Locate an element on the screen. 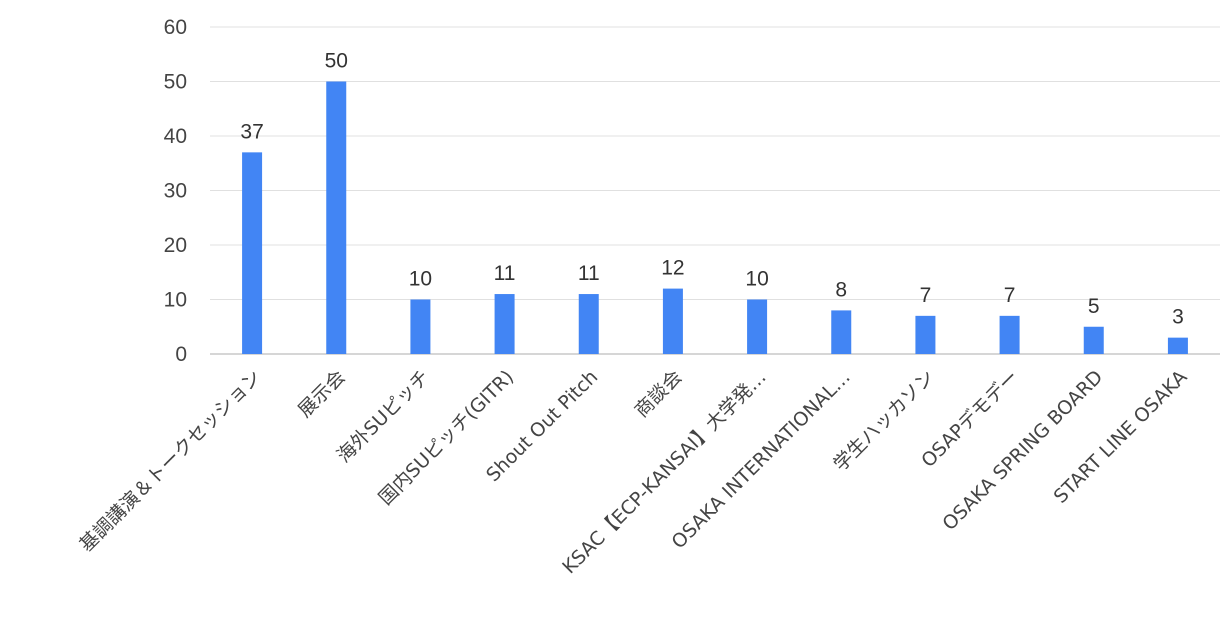 The width and height of the screenshot is (1224, 639). y-axis-ticks: 0 10 20 30 40 50 60 is located at coordinates (175, 191).